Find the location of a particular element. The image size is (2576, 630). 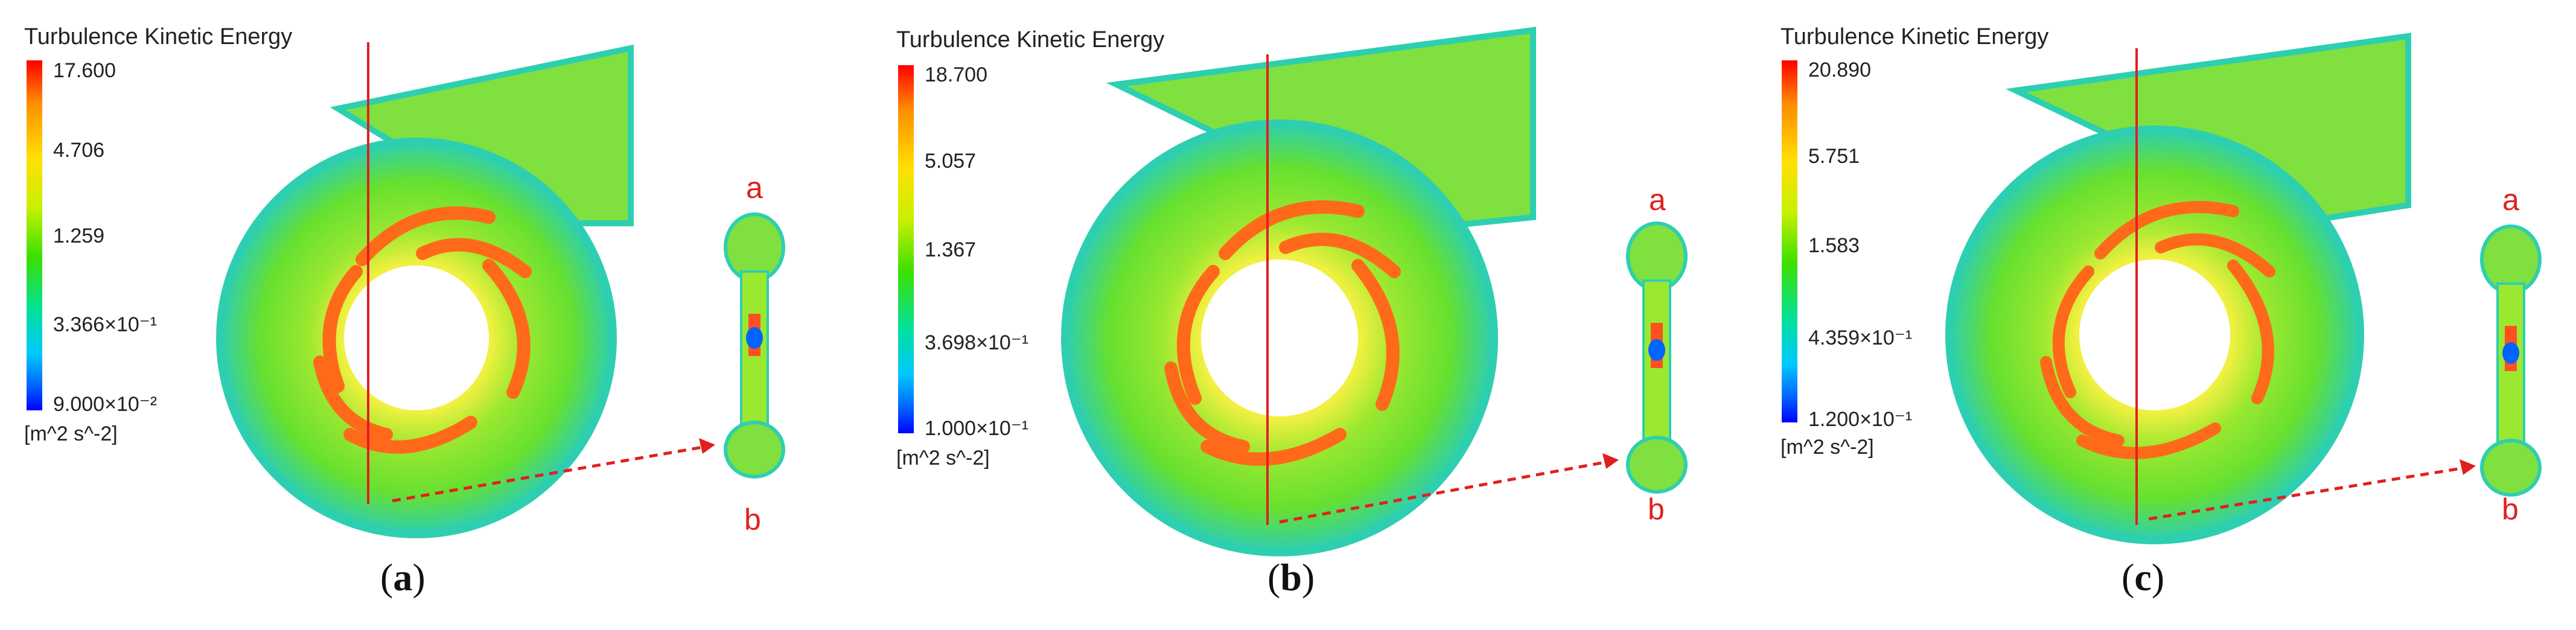

caption-letter: a is located at coordinates (403, 577).